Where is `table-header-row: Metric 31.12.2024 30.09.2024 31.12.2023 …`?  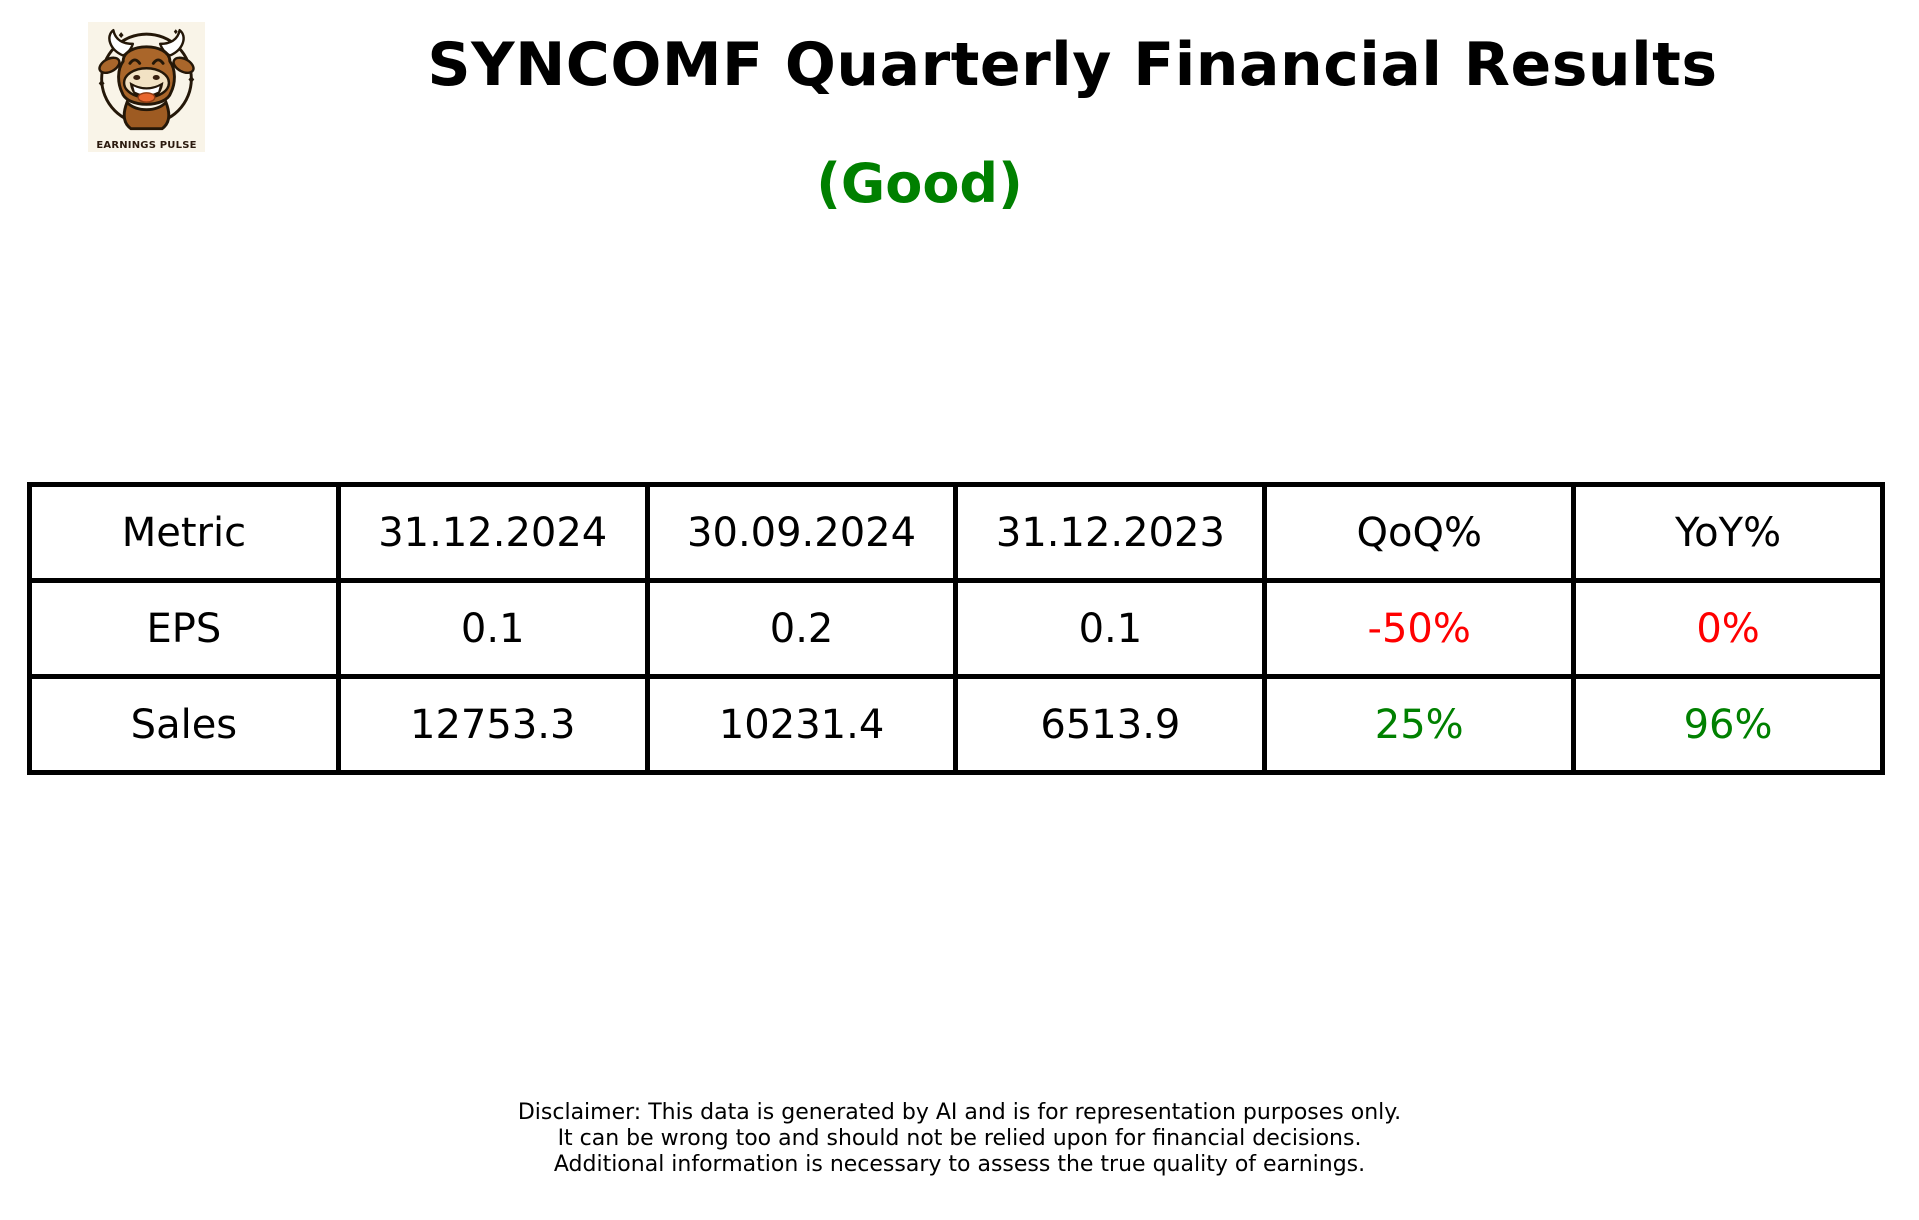
table-header-row: Metric 31.12.2024 30.09.2024 31.12.2023 … is located at coordinates (956, 532).